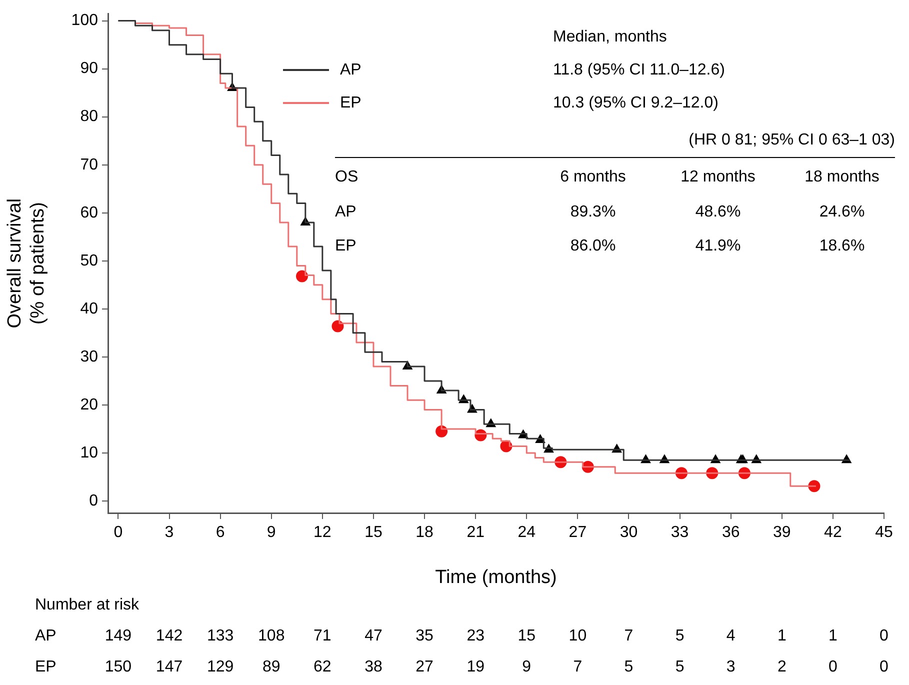  I want to click on text: Number at risk, so click(87, 605).